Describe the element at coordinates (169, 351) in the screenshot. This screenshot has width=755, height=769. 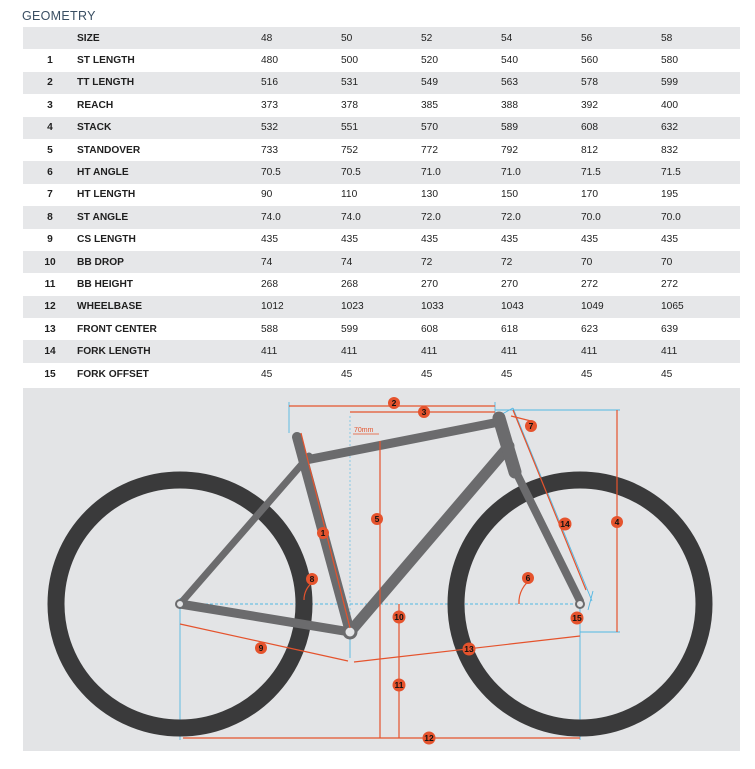
I see `row-label: FORK LENGTH` at that location.